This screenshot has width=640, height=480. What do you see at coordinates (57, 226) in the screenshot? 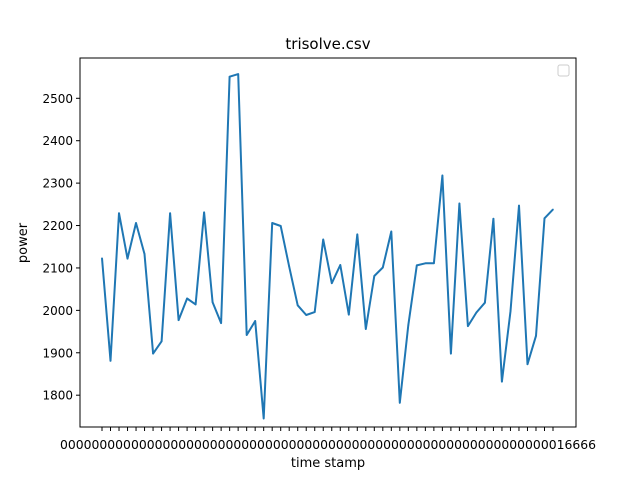
I see `y-tick-label: 2200` at bounding box center [57, 226].